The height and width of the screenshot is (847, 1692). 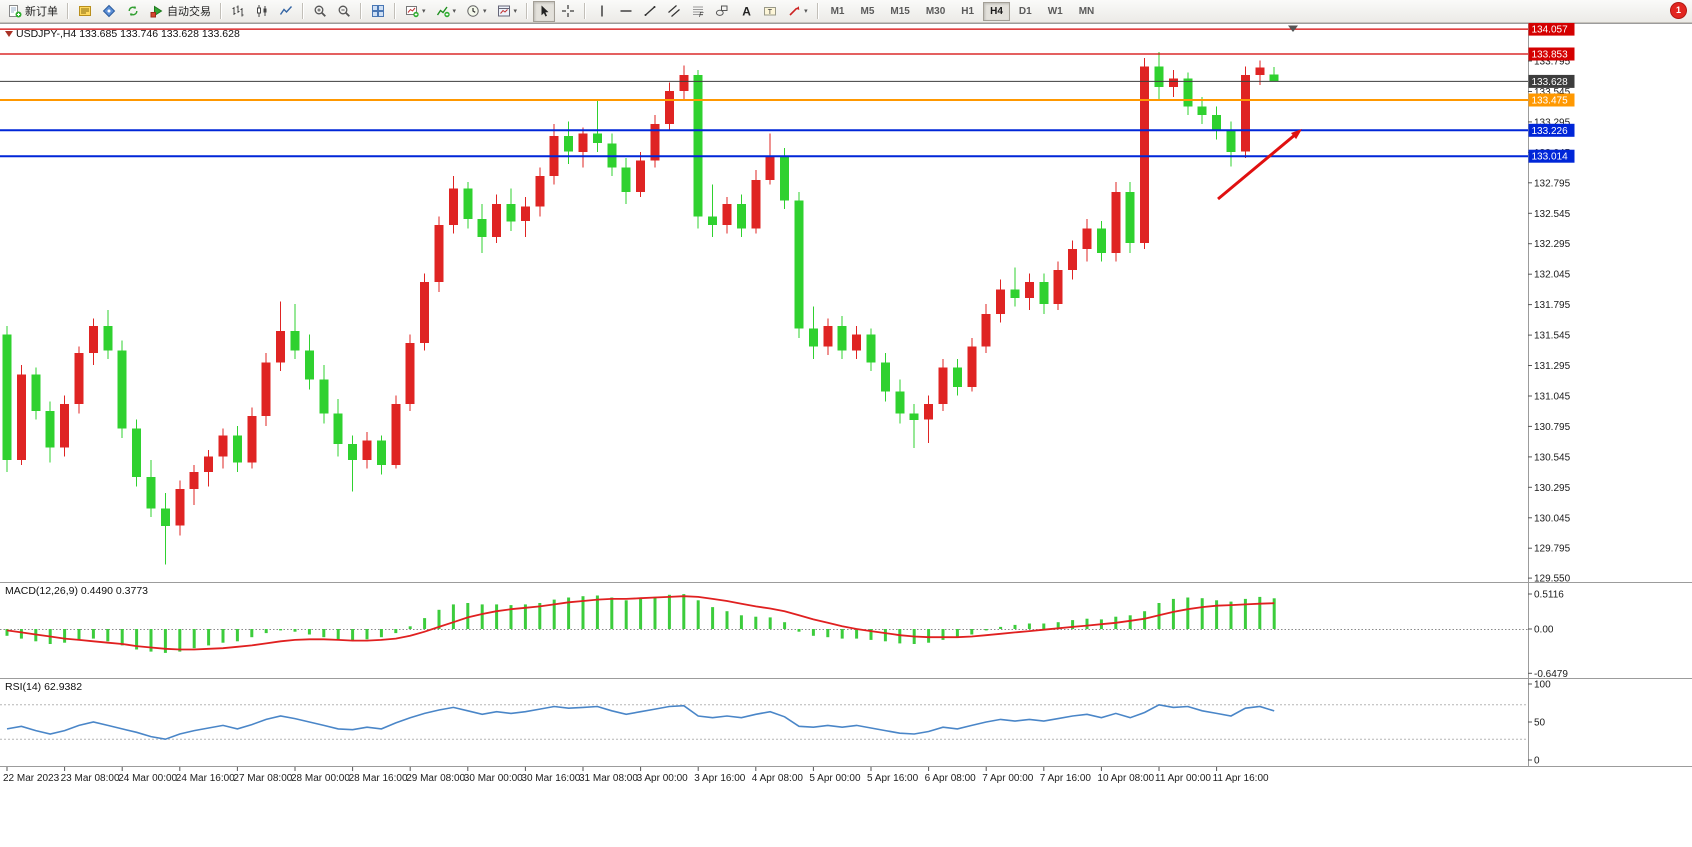 I want to click on timeframe-d1-button: D1, so click(x=1025, y=11).